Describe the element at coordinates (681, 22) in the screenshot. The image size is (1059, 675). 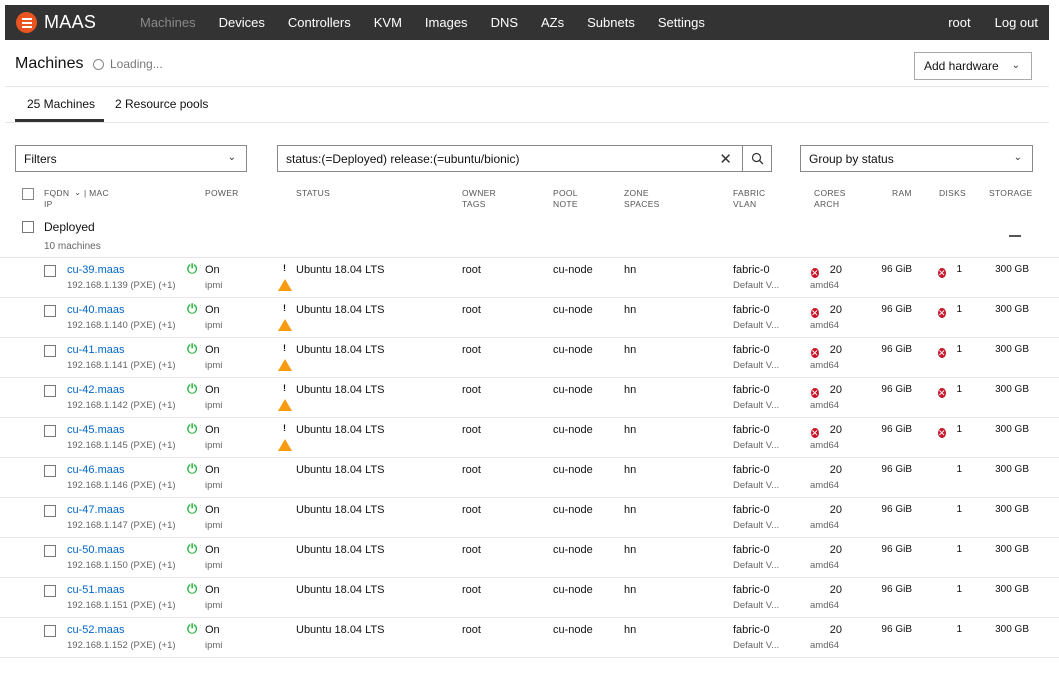
I see `nav-item-settings: Settings` at that location.